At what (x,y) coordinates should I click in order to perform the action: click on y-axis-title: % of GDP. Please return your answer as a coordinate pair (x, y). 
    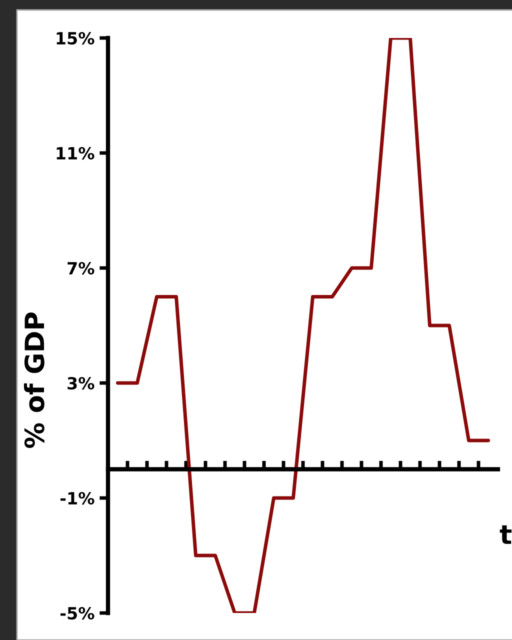
    Looking at the image, I should click on (34, 380).